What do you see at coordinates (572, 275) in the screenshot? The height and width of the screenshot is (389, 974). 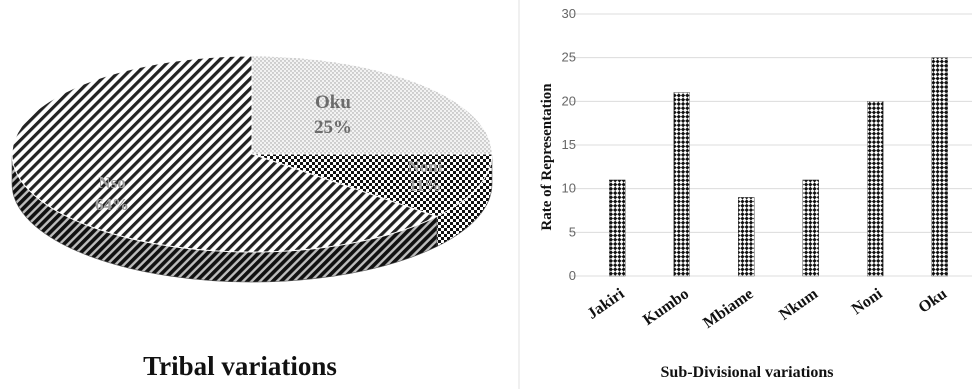 I see `bar-y-tick-label: 0` at bounding box center [572, 275].